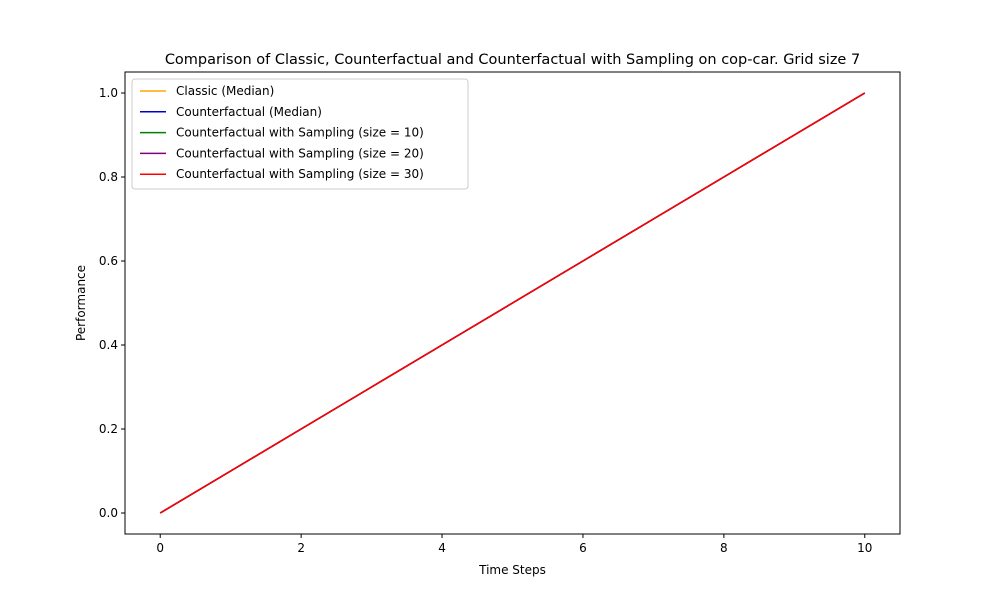 The image size is (1000, 604). I want to click on y-tick-label: 1.0, so click(108, 93).